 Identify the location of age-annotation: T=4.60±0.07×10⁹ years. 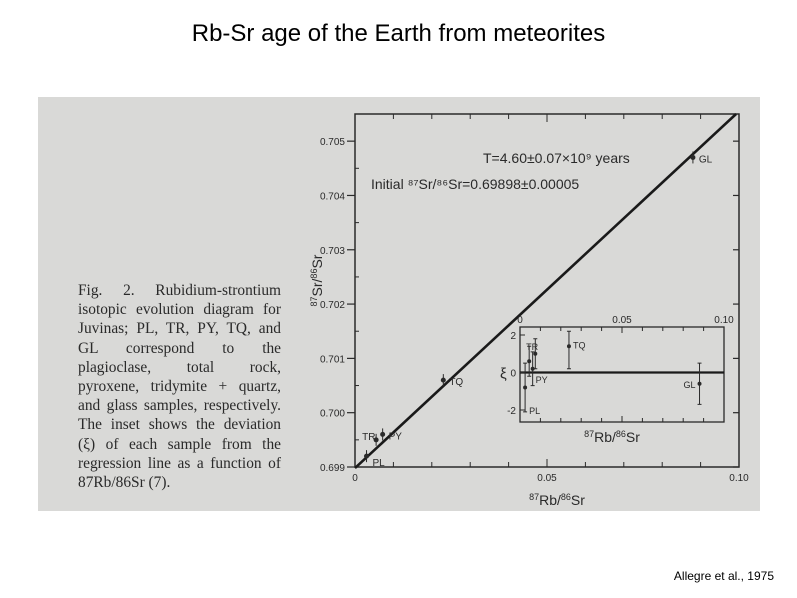
(556, 158).